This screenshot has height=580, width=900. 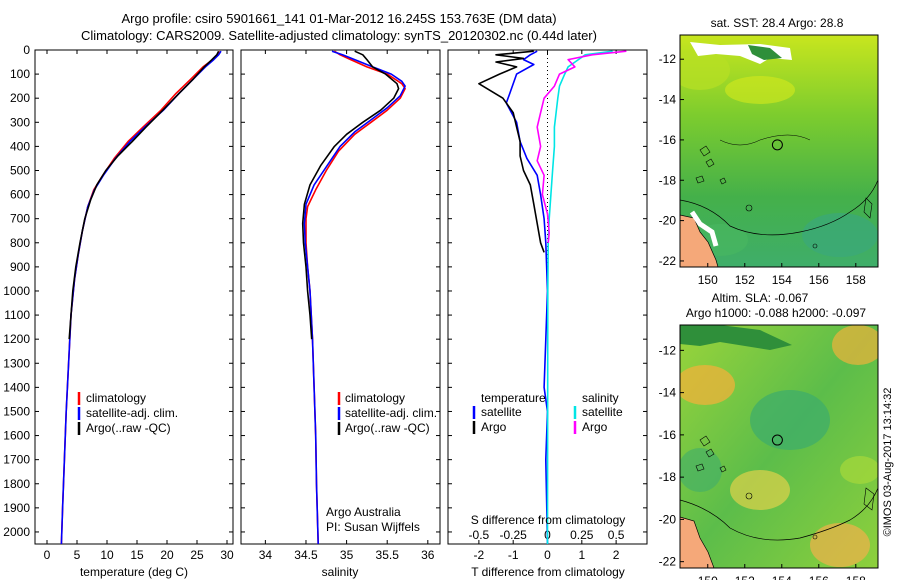 I want to click on depth-tick-label: 1100, so click(x=17, y=315).